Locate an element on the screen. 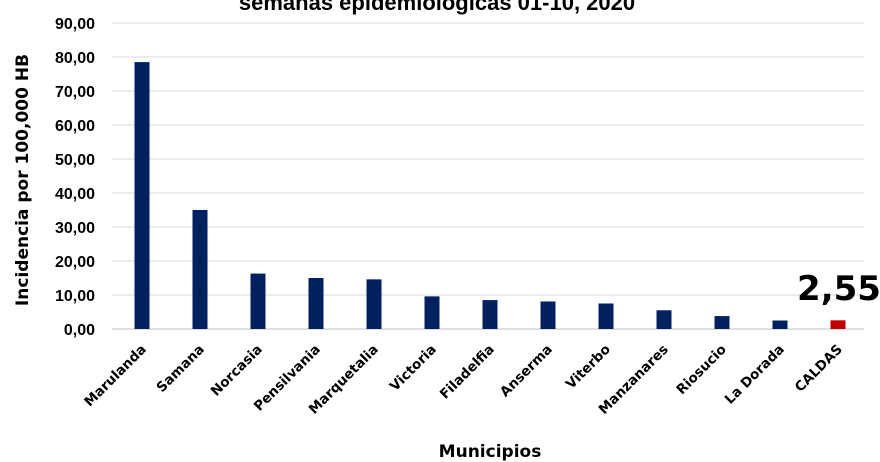 Image resolution: width=880 pixels, height=462 pixels. y-tick-label: 40,00 is located at coordinates (75, 194).